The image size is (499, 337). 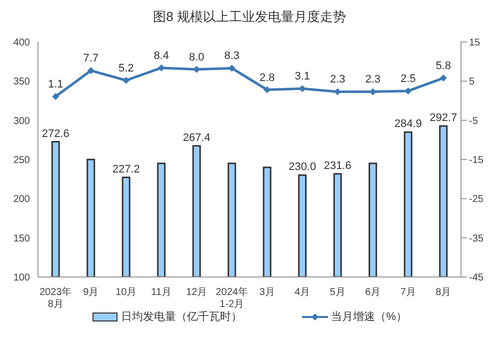 What do you see at coordinates (444, 66) in the screenshot?
I see `data-label: 5.8` at bounding box center [444, 66].